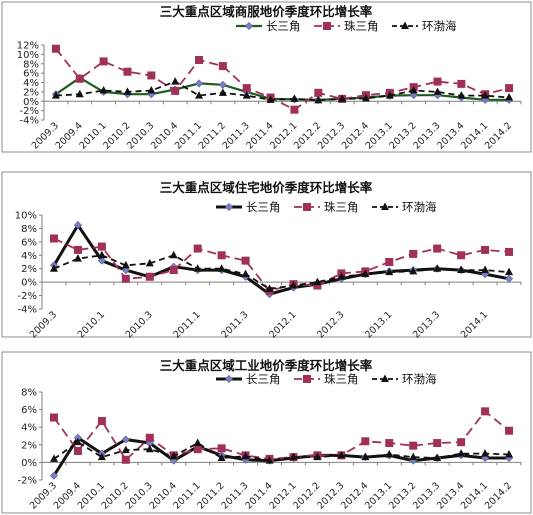 The image size is (533, 515). Describe the element at coordinates (28, 46) in the screenshot. I see `y-tick-label: 12%` at that location.